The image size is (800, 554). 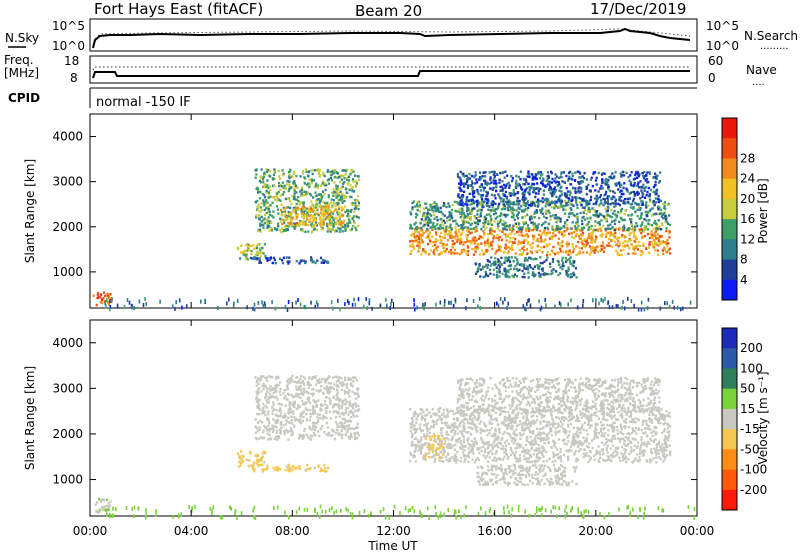 I want to click on power-cell-r1, so click(x=258, y=244).